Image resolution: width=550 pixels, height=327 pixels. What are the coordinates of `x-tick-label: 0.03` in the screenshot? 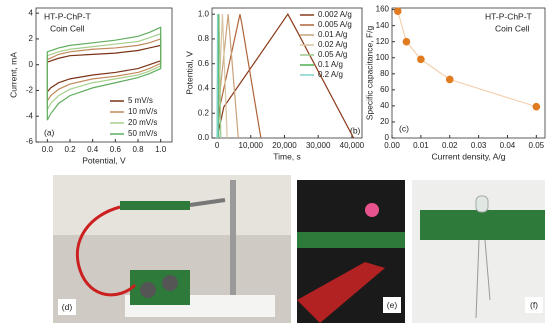 It's located at (479, 145).